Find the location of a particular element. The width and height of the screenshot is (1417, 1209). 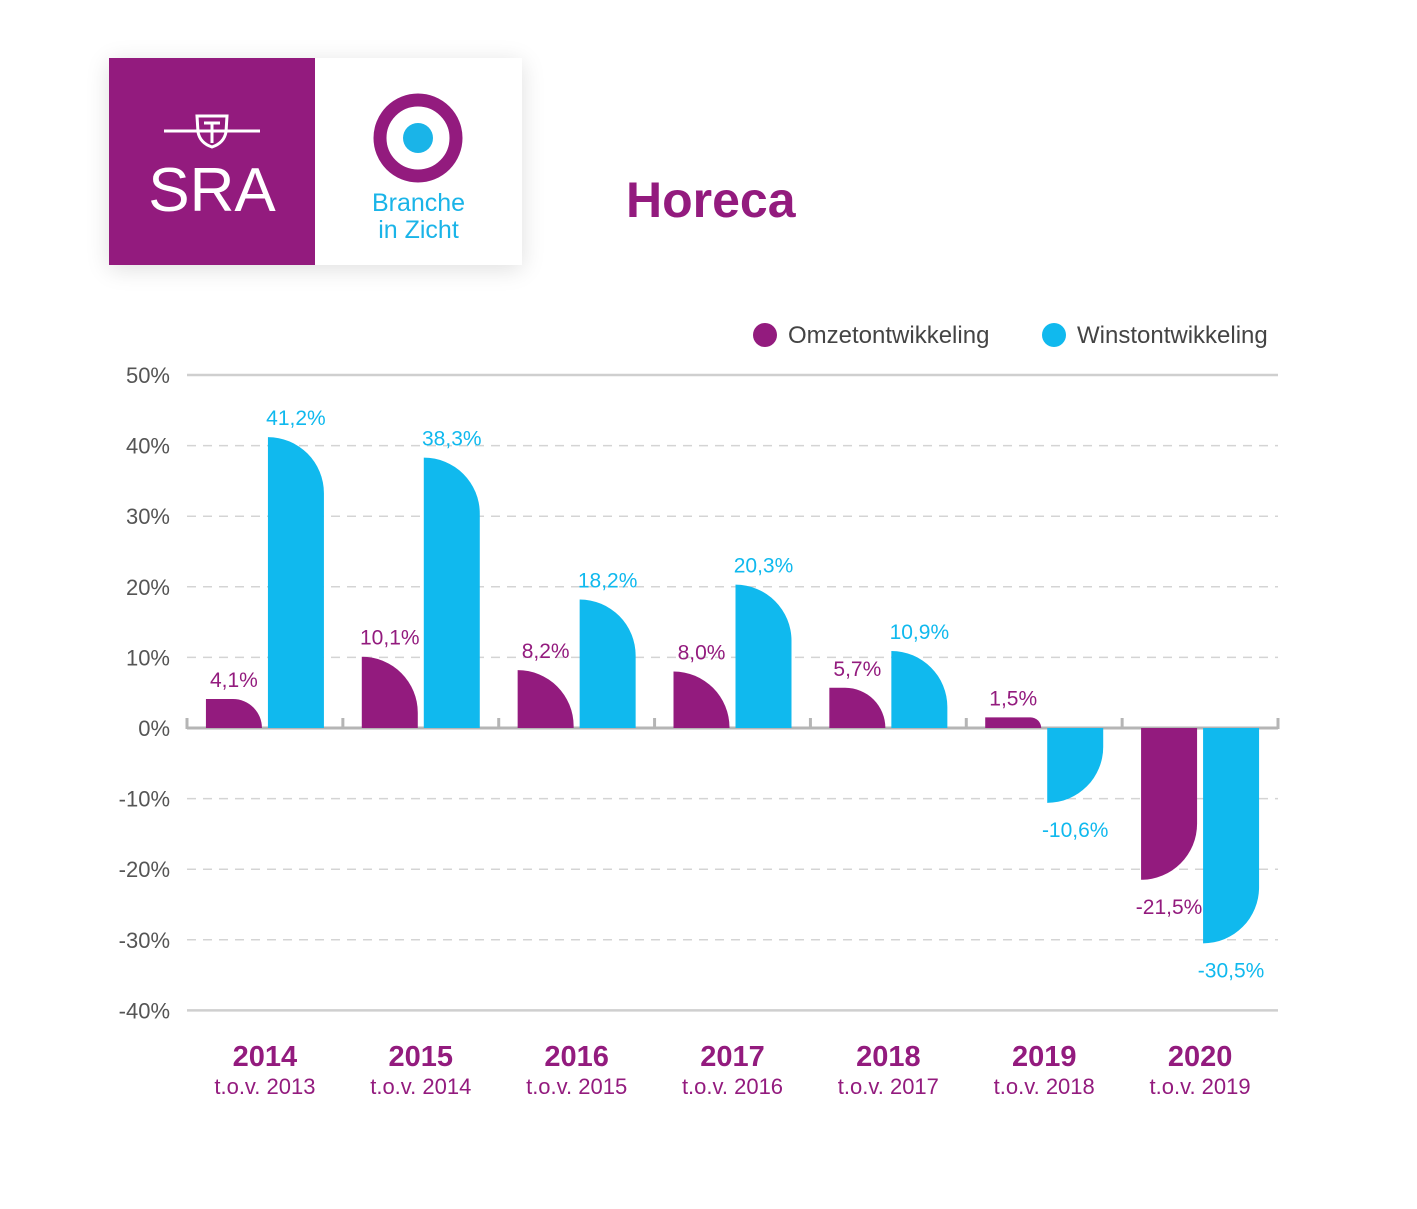

category-sub-label: t.o.v. 2016 is located at coordinates (732, 1086).